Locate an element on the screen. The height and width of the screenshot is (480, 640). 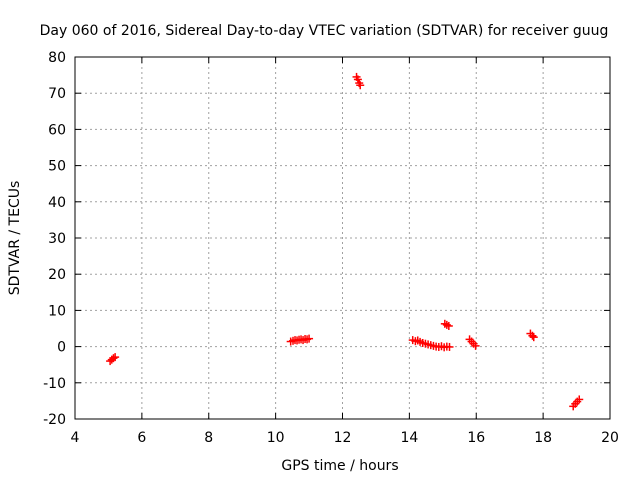
x-tick-label: 4 is located at coordinates (75, 438).